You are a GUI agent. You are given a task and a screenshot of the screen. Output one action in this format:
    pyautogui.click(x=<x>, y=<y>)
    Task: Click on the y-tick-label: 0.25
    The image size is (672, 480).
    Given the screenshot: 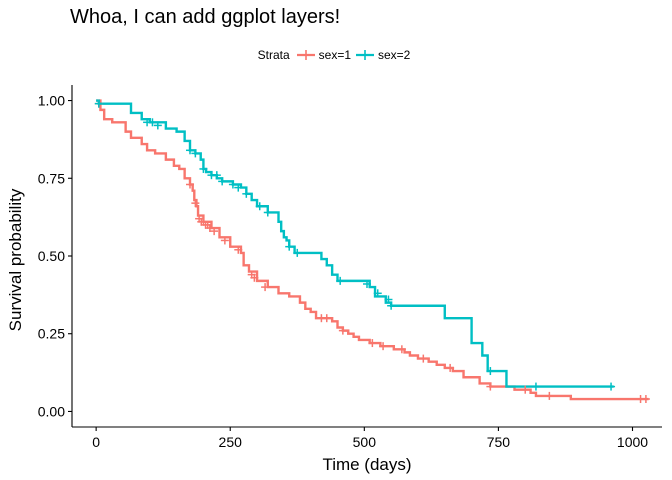 What is the action you would take?
    pyautogui.click(x=51, y=334)
    